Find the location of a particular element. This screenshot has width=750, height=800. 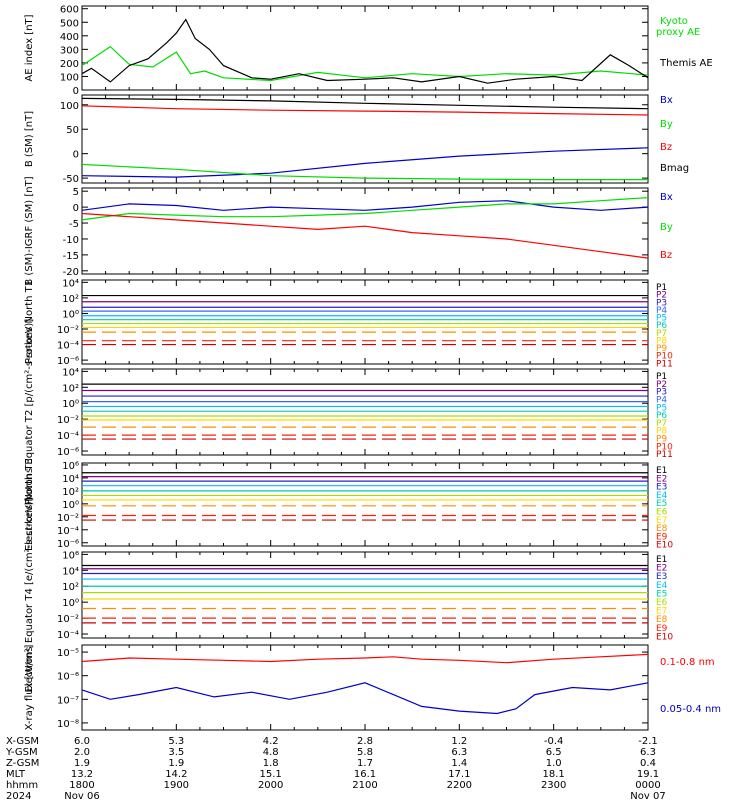

x-row-value: 2.8 is located at coordinates (365, 741).